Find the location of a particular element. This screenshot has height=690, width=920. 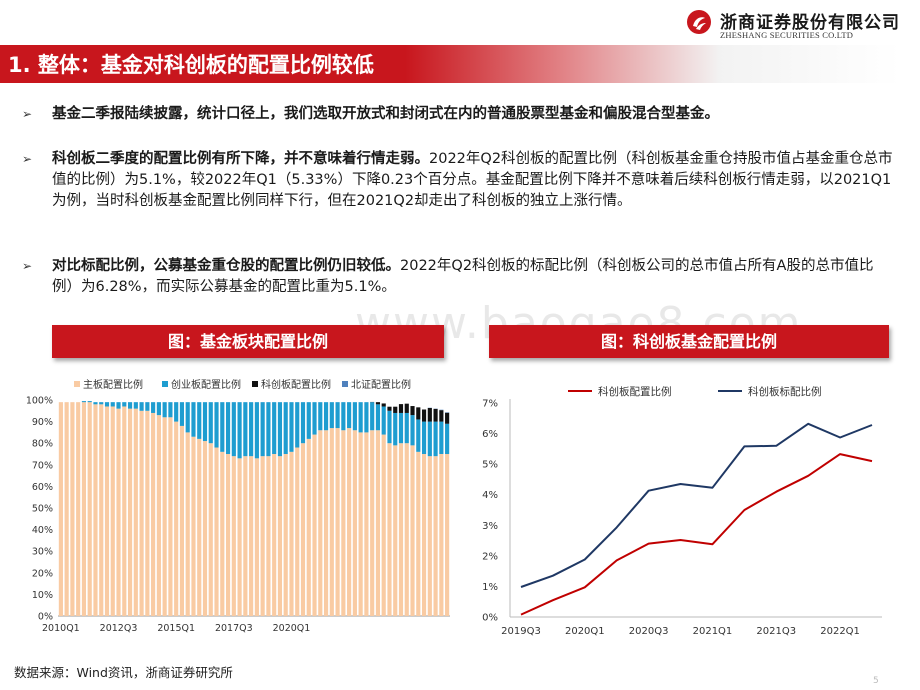

x-tick-label: 2015Q1 is located at coordinates (176, 628).